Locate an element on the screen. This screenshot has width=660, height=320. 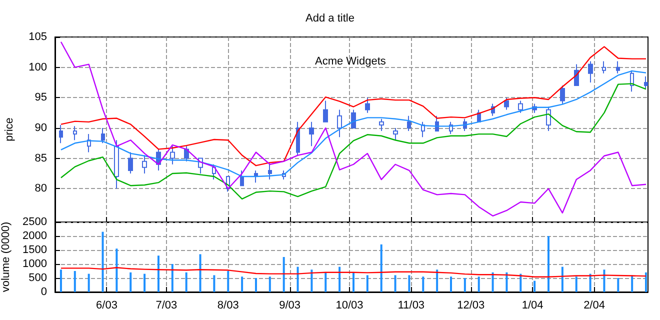
y-tick-label: 2000 is located at coordinates (34, 236).